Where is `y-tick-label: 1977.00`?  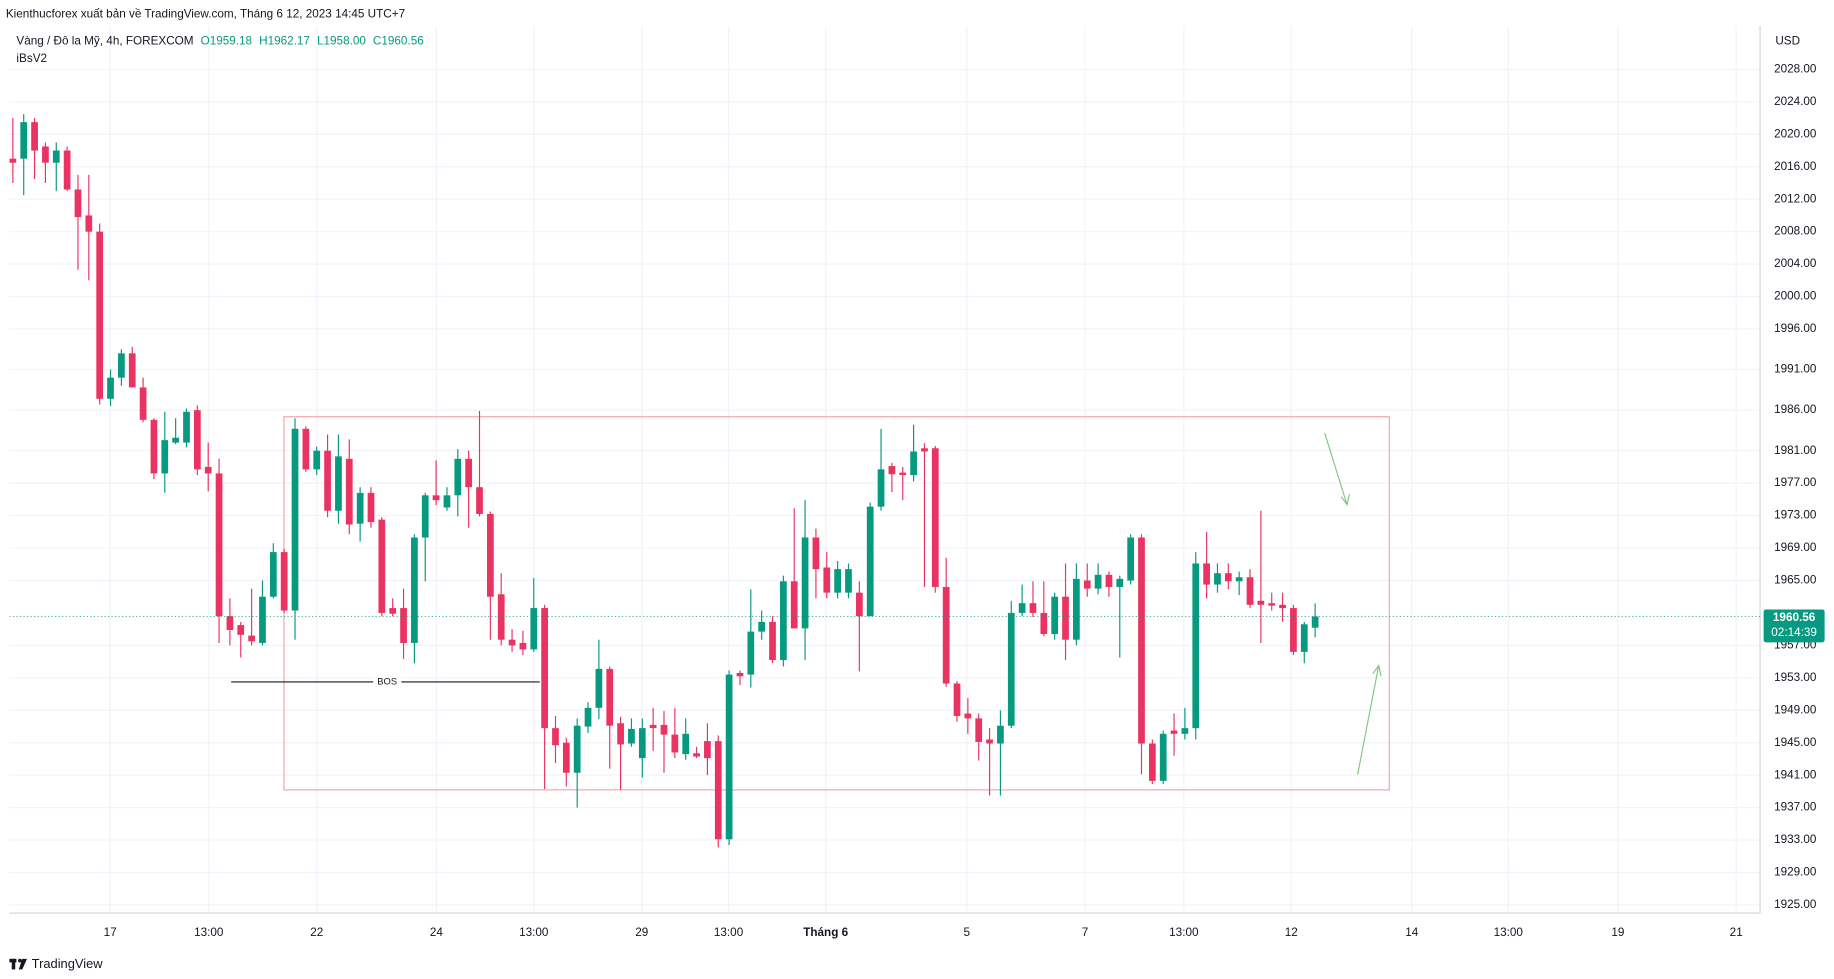
y-tick-label: 1977.00 is located at coordinates (1795, 482).